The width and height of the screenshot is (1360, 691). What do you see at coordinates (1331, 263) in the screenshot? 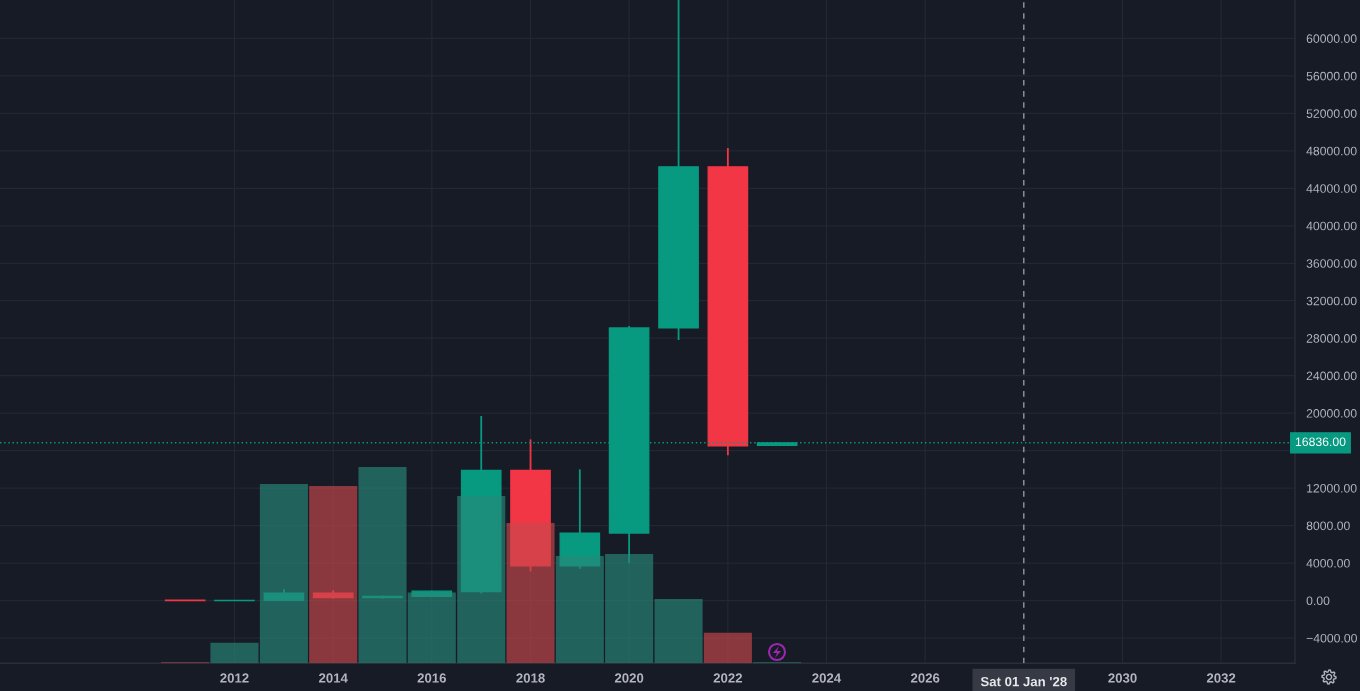
I see `y-tick-label: 36000.00` at bounding box center [1331, 263].